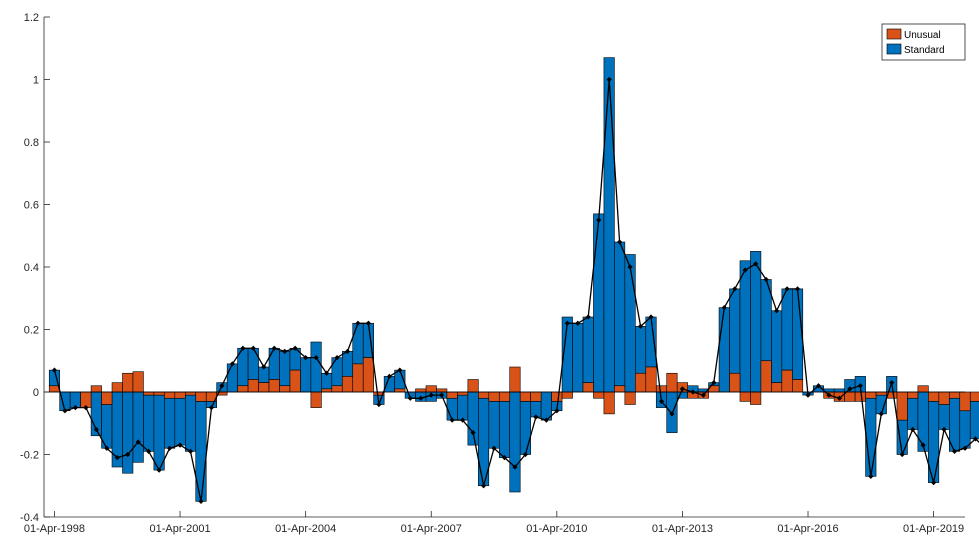 This screenshot has width=979, height=541. I want to click on y-tick-label: 0.2, so click(31, 331).